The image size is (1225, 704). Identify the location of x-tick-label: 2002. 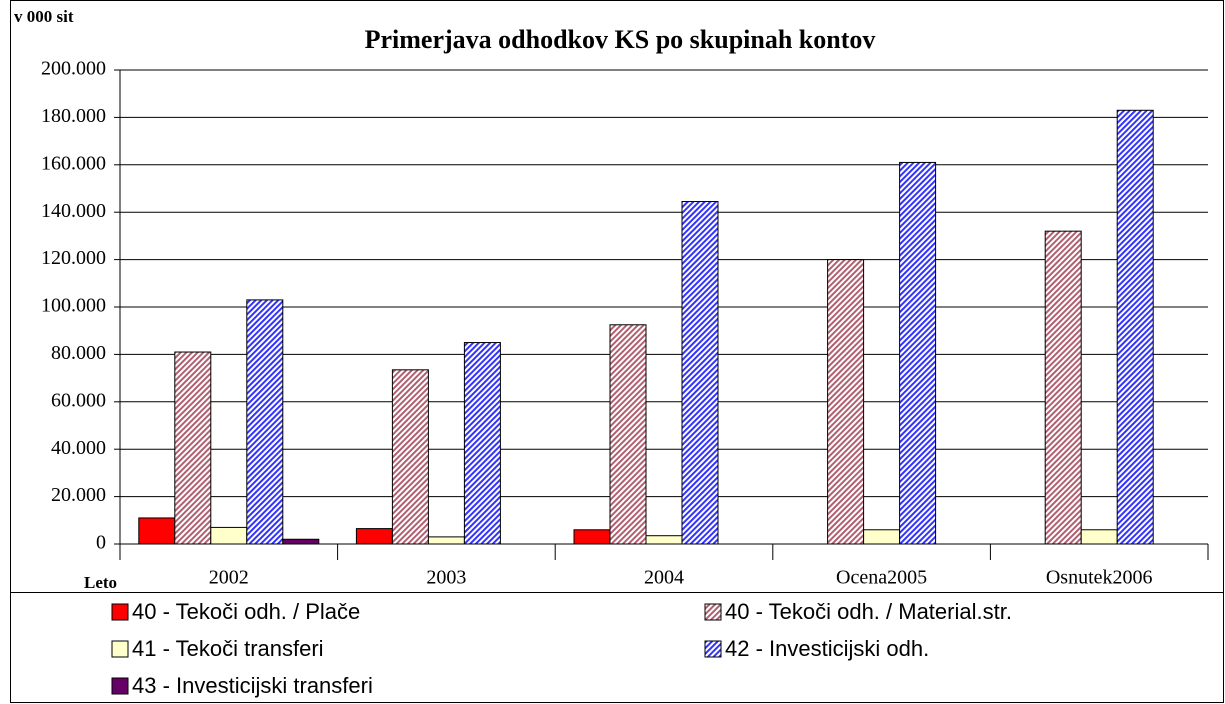
(229, 578).